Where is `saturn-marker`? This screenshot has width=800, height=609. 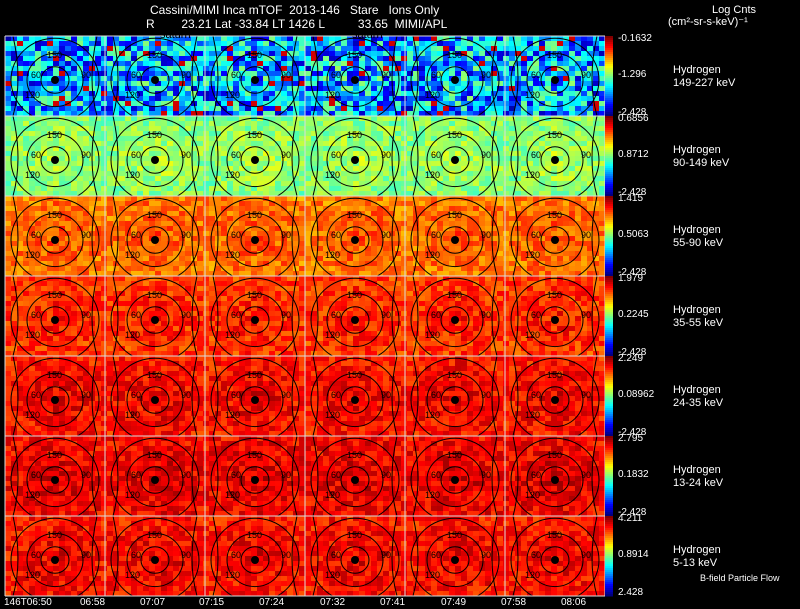 saturn-marker is located at coordinates (455, 80).